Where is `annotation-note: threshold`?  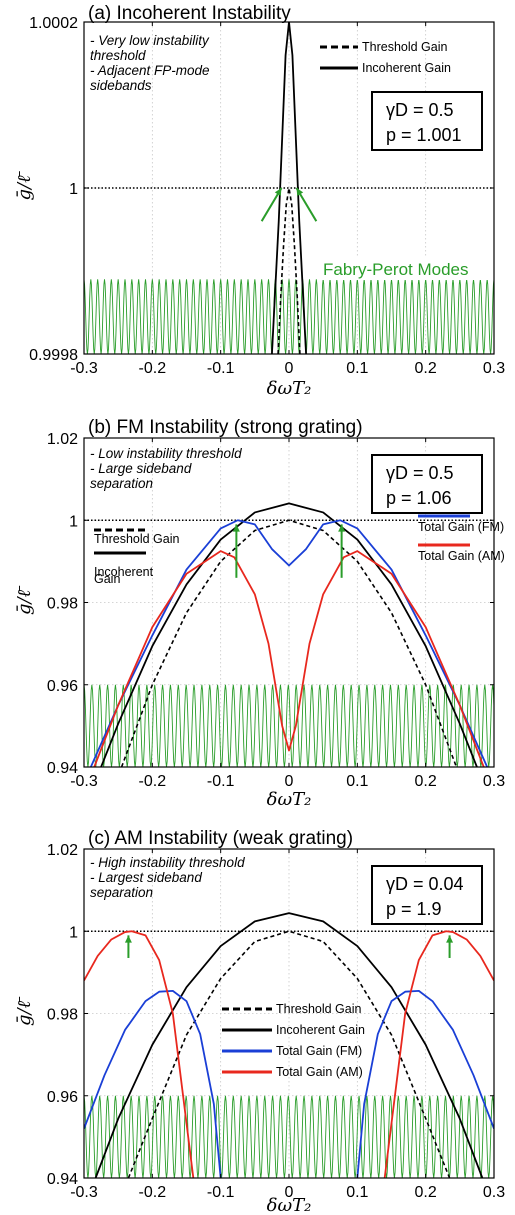
annotation-note: threshold is located at coordinates (118, 55).